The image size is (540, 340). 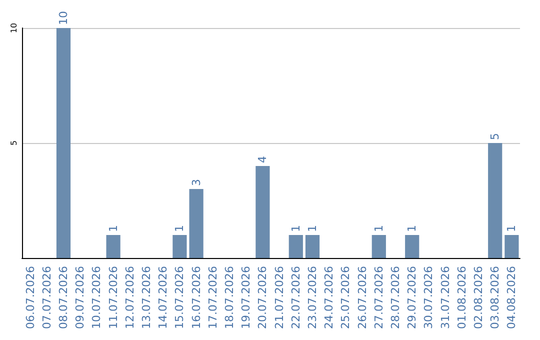 I want to click on x-tick-label: 18.07.2026, so click(x=229, y=298).